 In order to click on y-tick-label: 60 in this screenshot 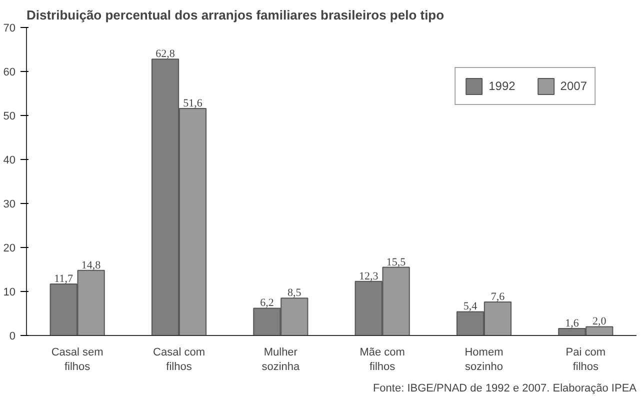, I will do `click(9, 72)`.